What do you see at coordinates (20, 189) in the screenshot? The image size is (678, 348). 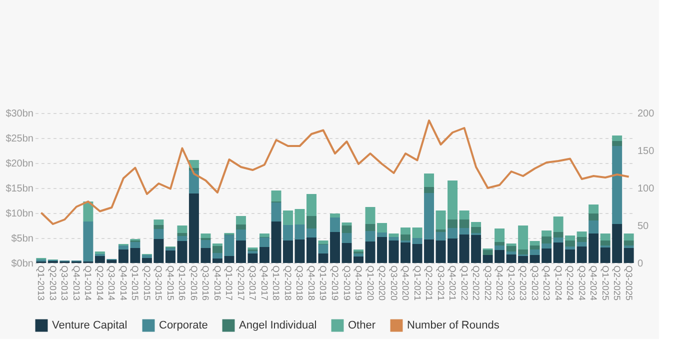 I see `y-tick-label: $15bn` at bounding box center [20, 189].